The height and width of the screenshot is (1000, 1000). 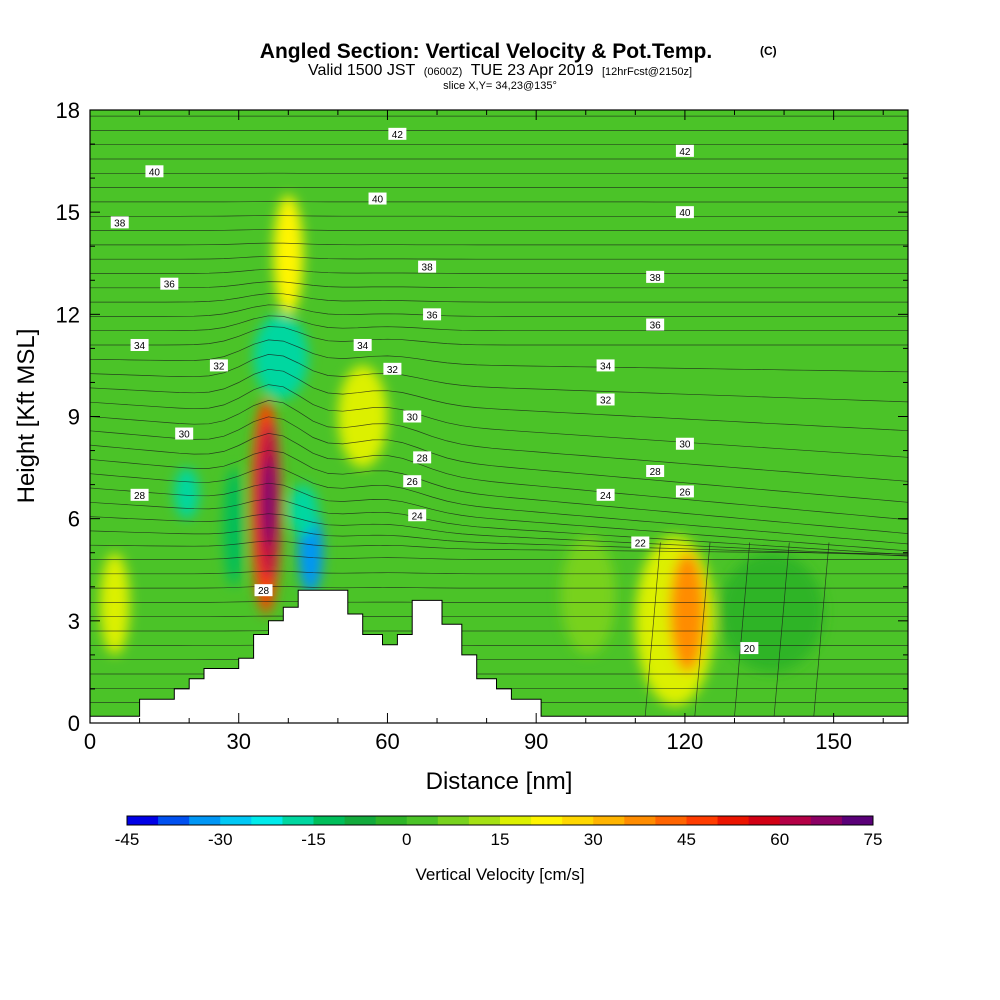 I want to click on y-tick-label: 9, so click(x=74, y=417).